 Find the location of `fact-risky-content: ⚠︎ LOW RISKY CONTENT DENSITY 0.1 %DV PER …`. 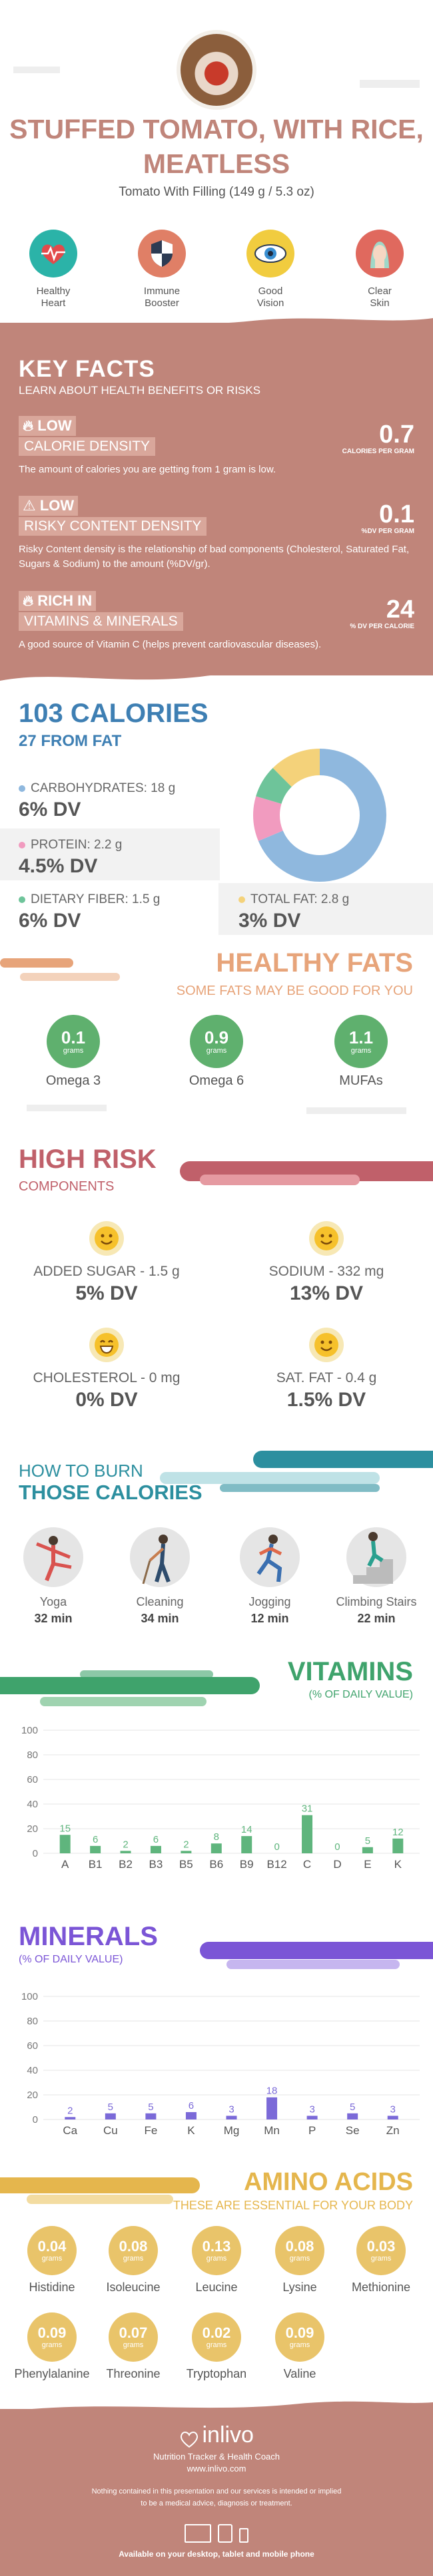

fact-risky-content: ⚠︎ LOW RISKY CONTENT DENSITY 0.1 %DV PER … is located at coordinates (217, 534).